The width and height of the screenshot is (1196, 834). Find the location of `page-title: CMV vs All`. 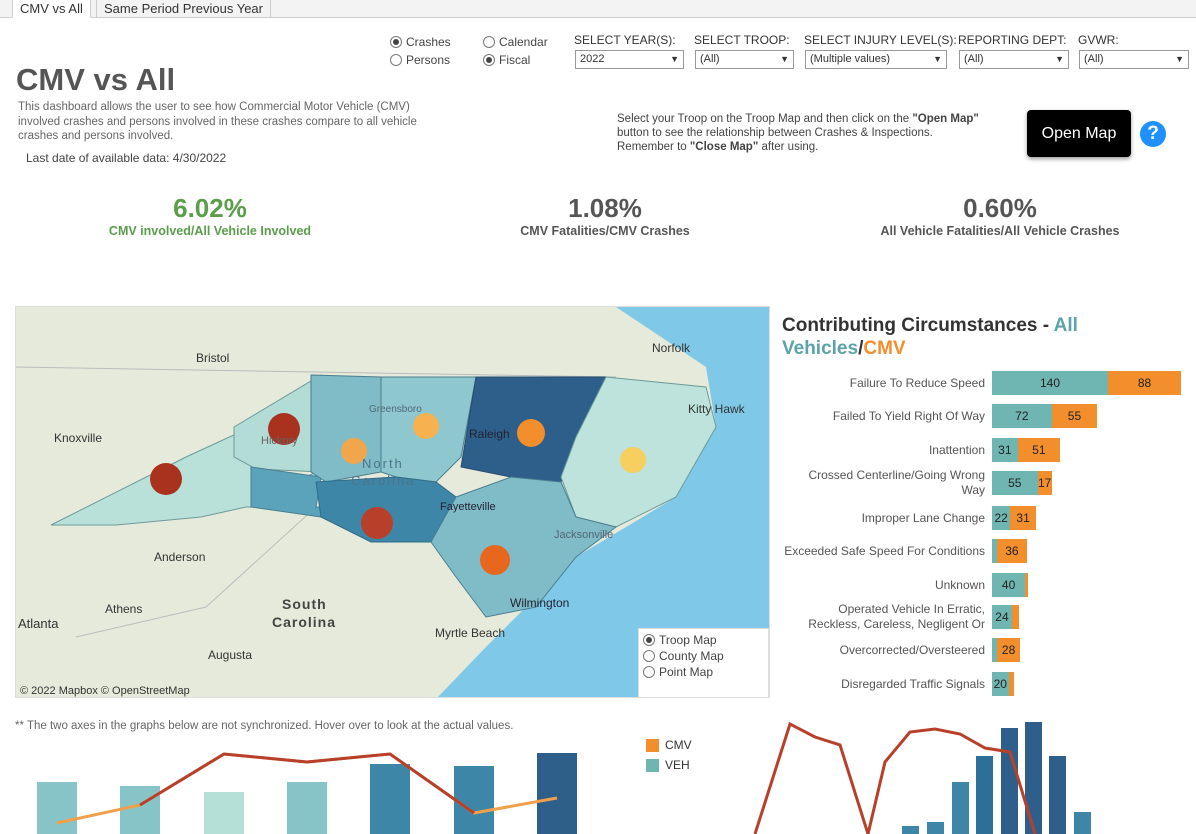

page-title: CMV vs All is located at coordinates (96, 79).